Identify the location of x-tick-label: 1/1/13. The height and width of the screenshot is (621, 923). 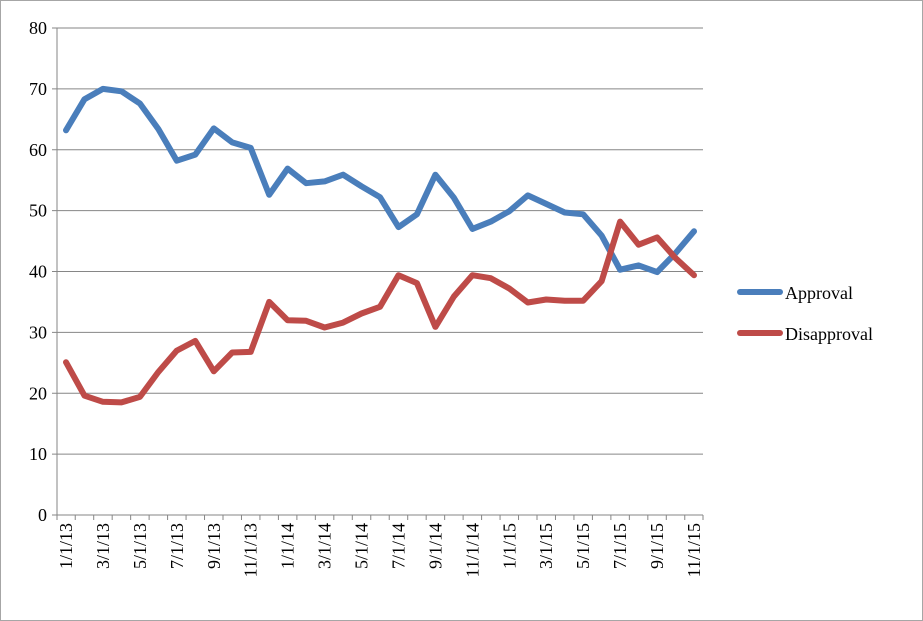
(66, 546).